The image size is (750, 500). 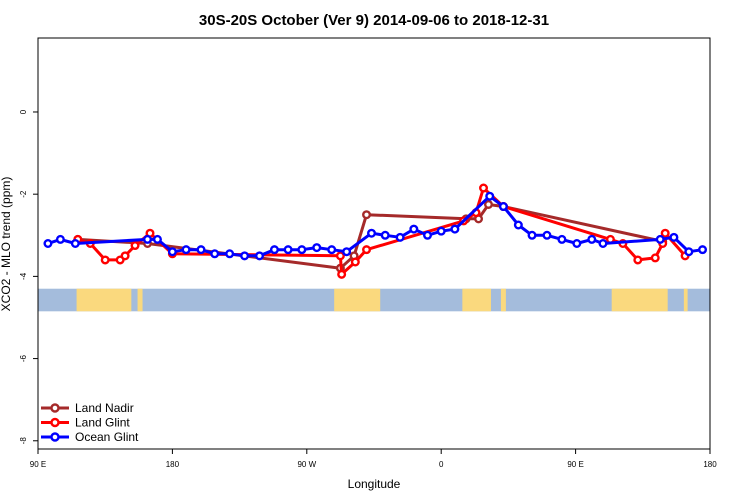 I want to click on y-tick-label: -6, so click(x=23, y=358).